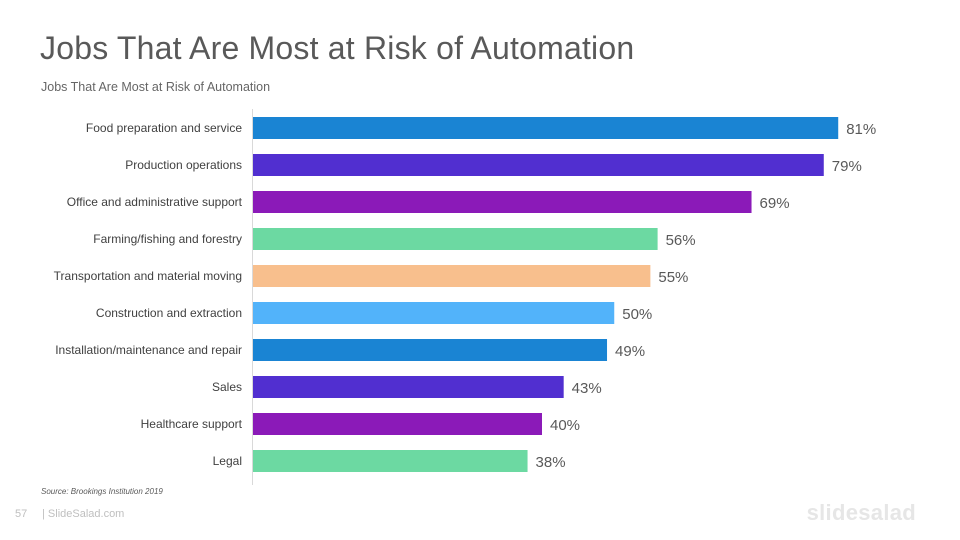 This screenshot has height=540, width=960. What do you see at coordinates (681, 240) in the screenshot?
I see `data-label: 56%` at bounding box center [681, 240].